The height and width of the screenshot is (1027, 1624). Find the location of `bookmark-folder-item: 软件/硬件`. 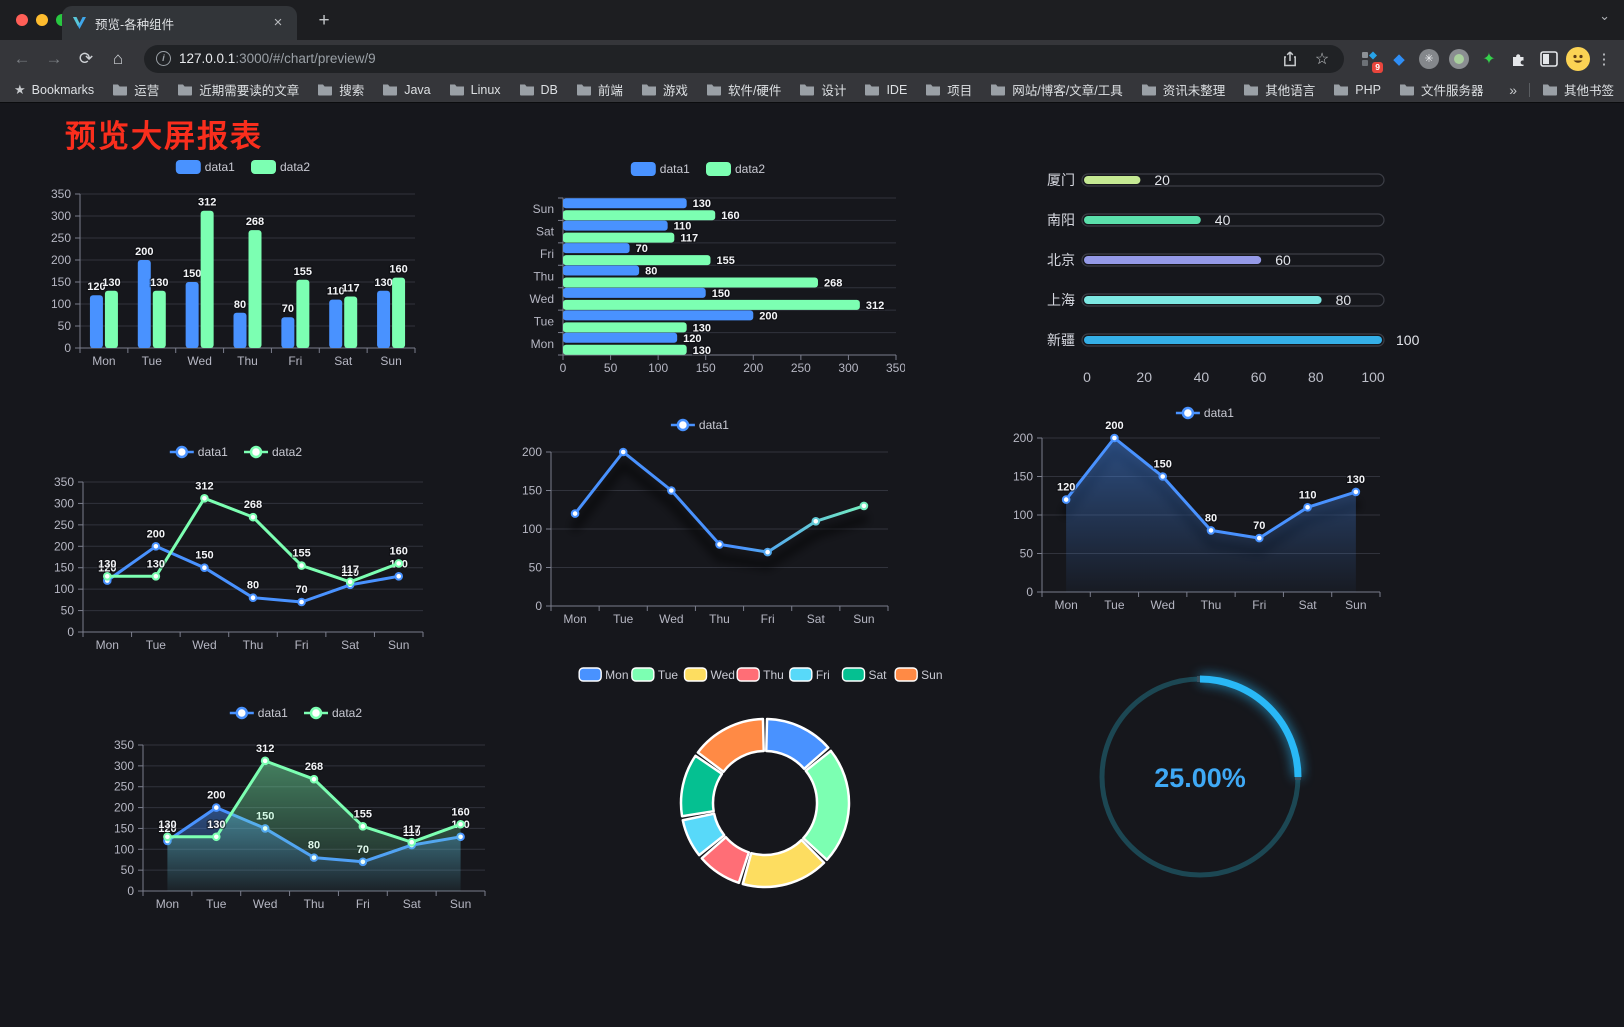

bookmark-folder-item: 软件/硬件 is located at coordinates (743, 89).